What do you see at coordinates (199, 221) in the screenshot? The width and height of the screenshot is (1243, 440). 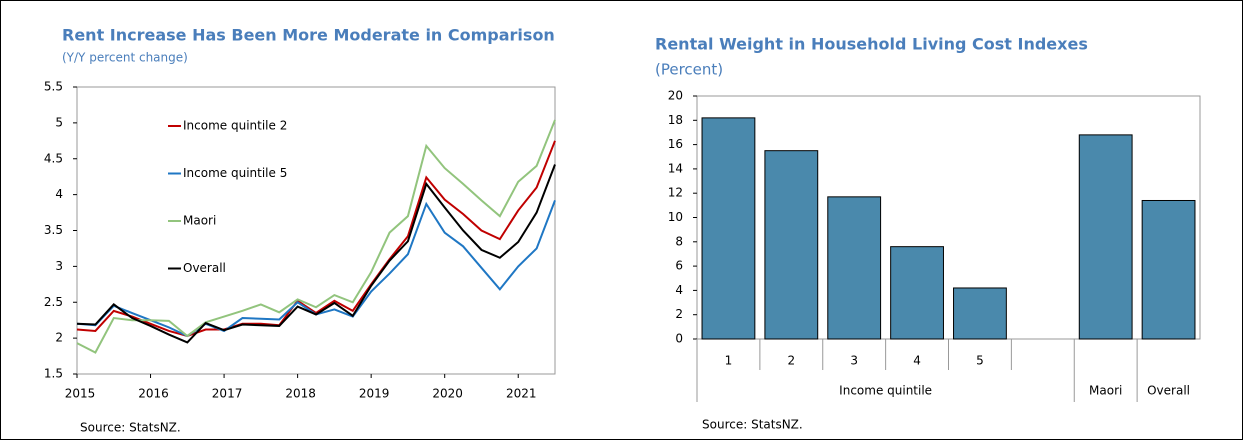 I see `legend-label: Maori` at bounding box center [199, 221].